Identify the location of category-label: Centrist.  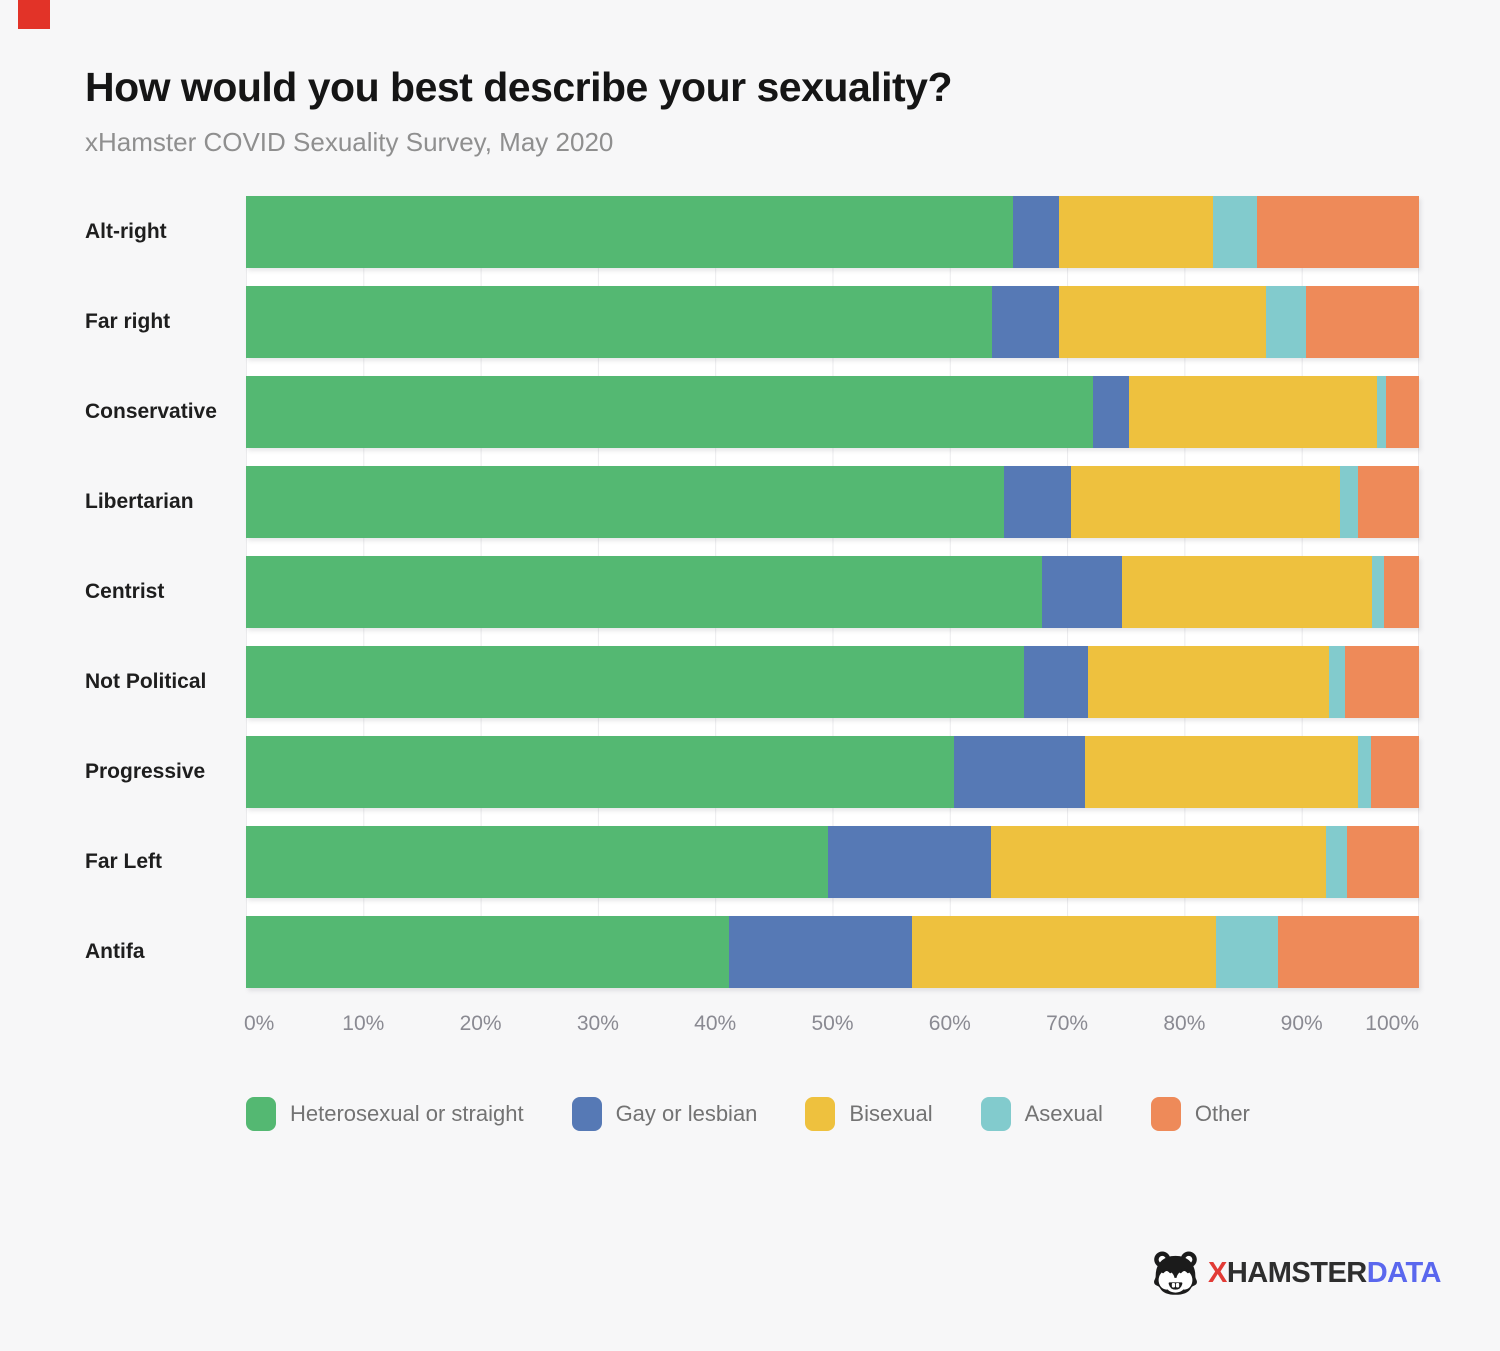
(125, 591).